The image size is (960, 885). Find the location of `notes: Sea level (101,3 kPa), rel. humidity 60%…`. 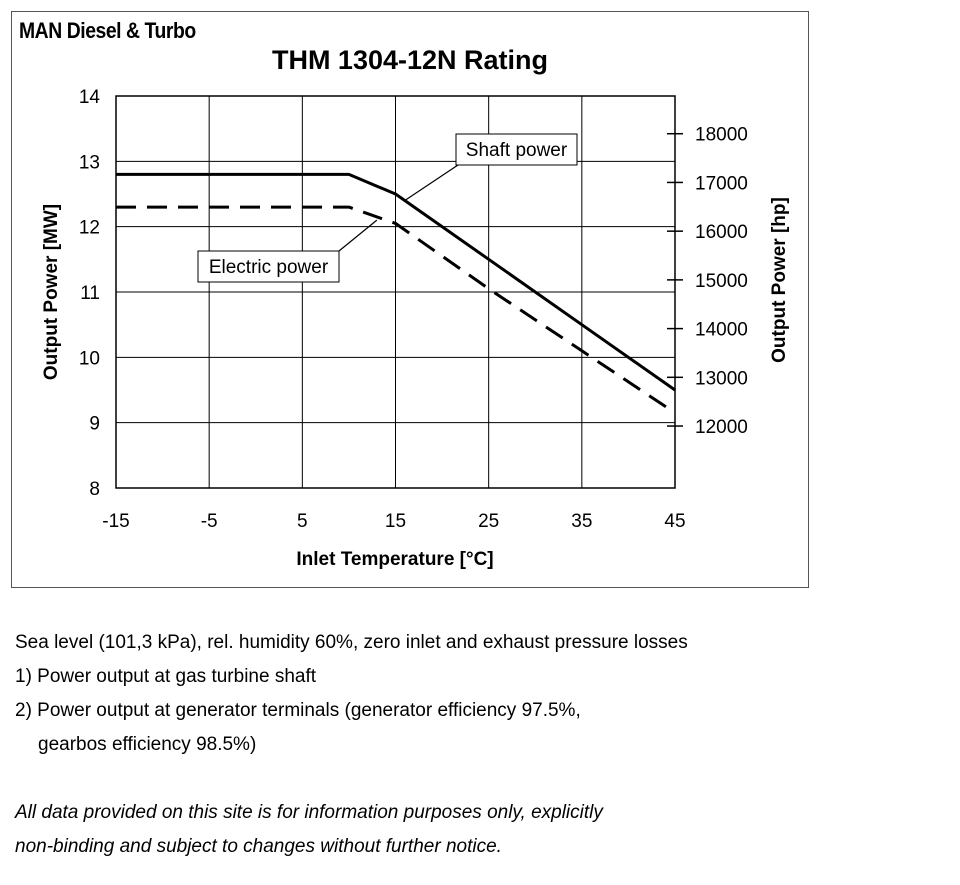

notes: Sea level (101,3 kPa), rel. humidity 60%… is located at coordinates (351, 694).